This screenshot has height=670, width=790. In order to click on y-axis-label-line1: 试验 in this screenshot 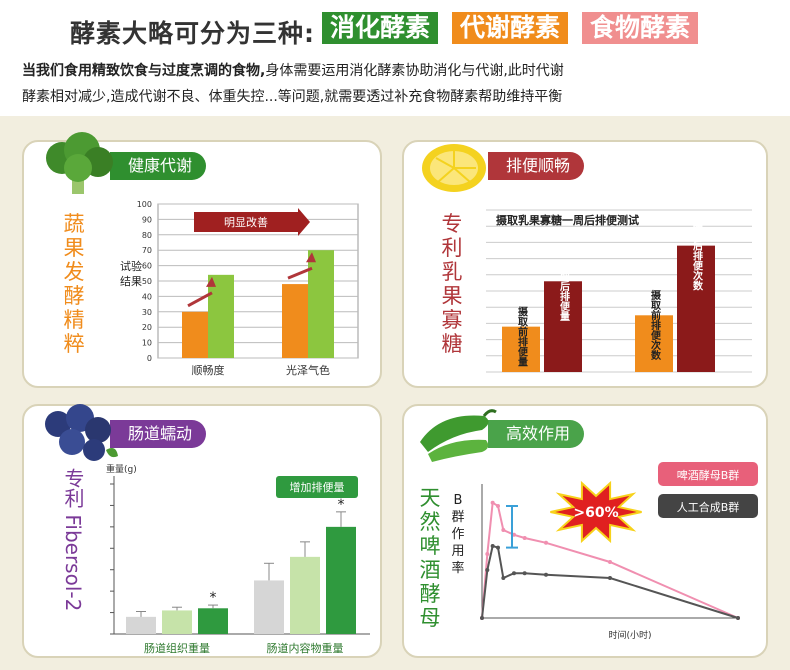, I will do `click(131, 266)`.